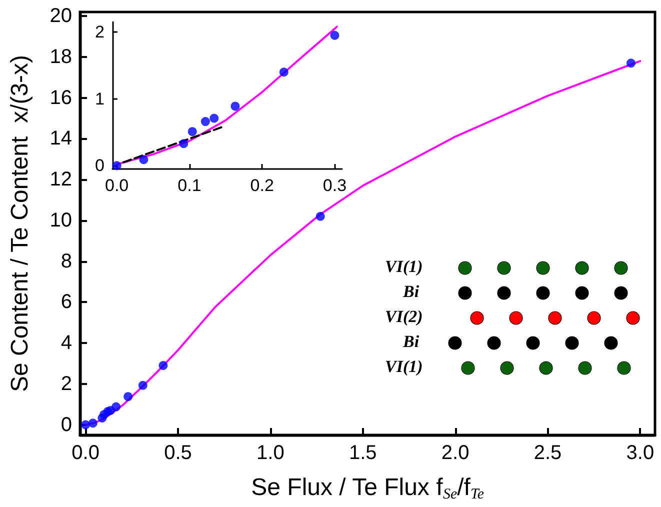 The image size is (661, 507). Describe the element at coordinates (61, 97) in the screenshot. I see `y-tick-label: 16` at that location.